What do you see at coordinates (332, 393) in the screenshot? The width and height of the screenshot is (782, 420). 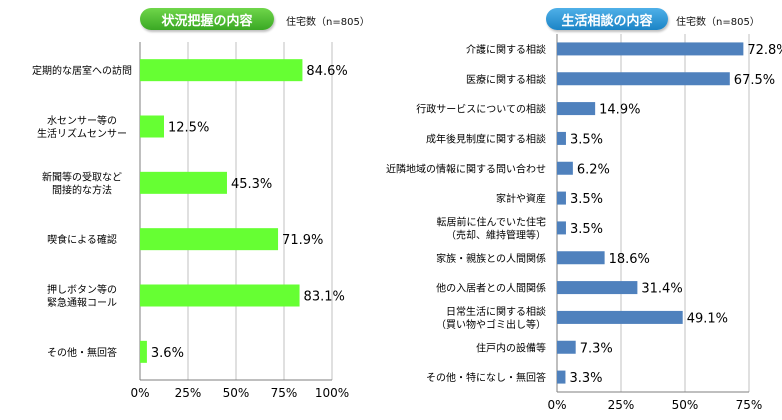 I see `x-tick-label: 100%` at bounding box center [332, 393].